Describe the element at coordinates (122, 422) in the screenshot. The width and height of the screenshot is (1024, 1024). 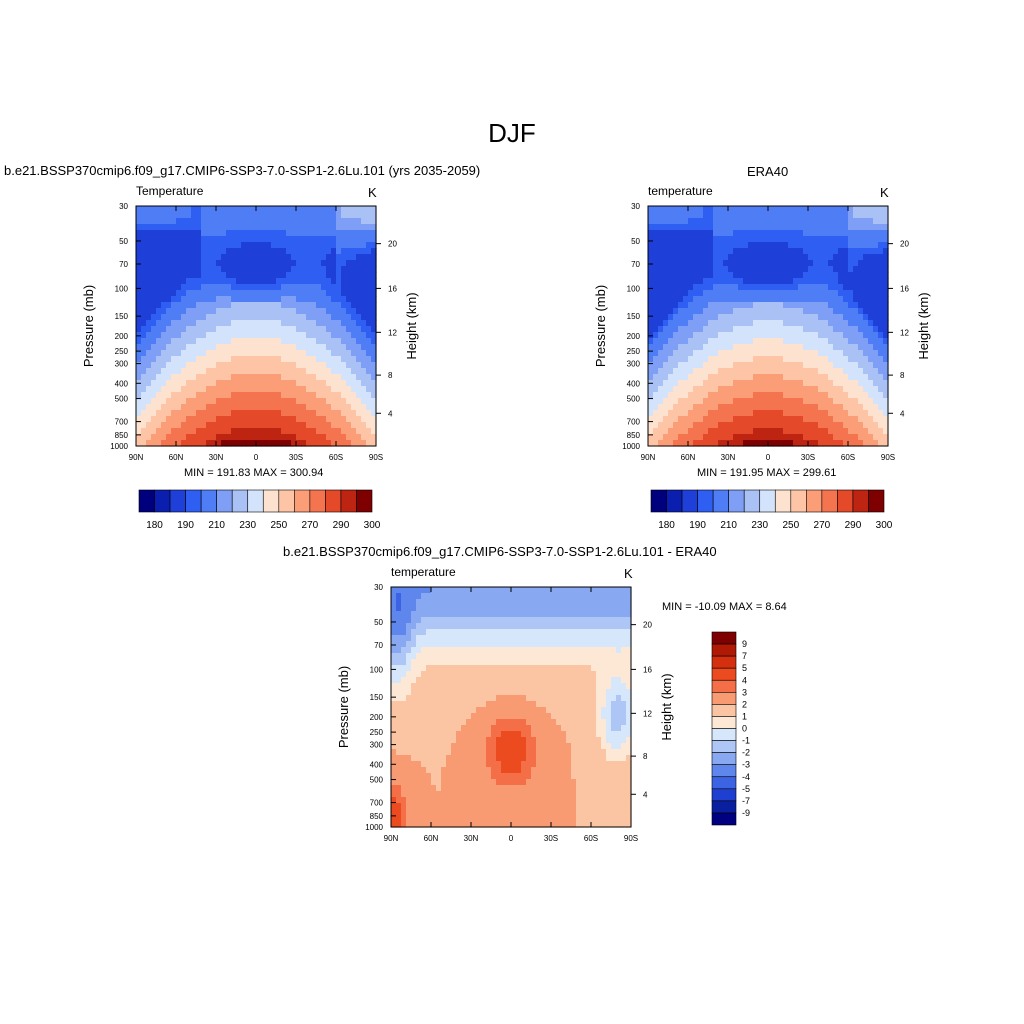
I see `model-ytick-label: 700` at that location.